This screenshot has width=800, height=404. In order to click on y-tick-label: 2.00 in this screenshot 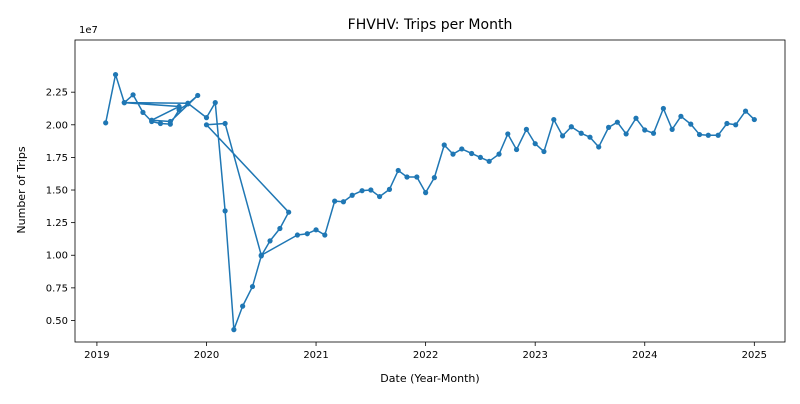, I will do `click(57, 125)`.